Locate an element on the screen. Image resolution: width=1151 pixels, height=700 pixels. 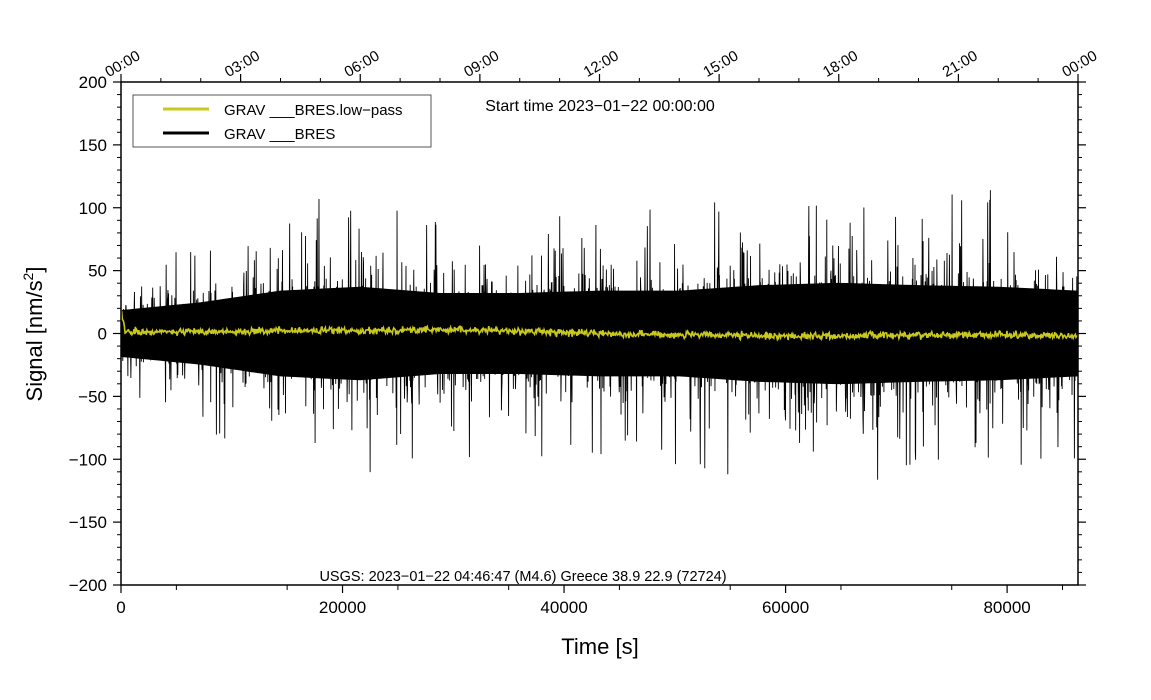
y-tick-label: 0 is located at coordinates (102, 334).